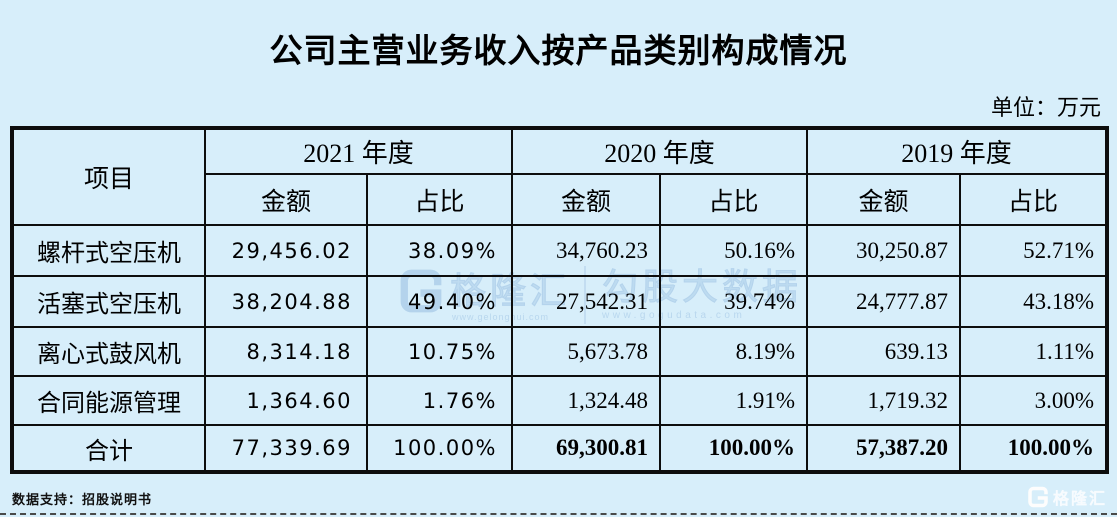 Image resolution: width=1117 pixels, height=517 pixels. What do you see at coordinates (734, 400) in the screenshot?
I see `cell-2020-share: 1.91%` at bounding box center [734, 400].